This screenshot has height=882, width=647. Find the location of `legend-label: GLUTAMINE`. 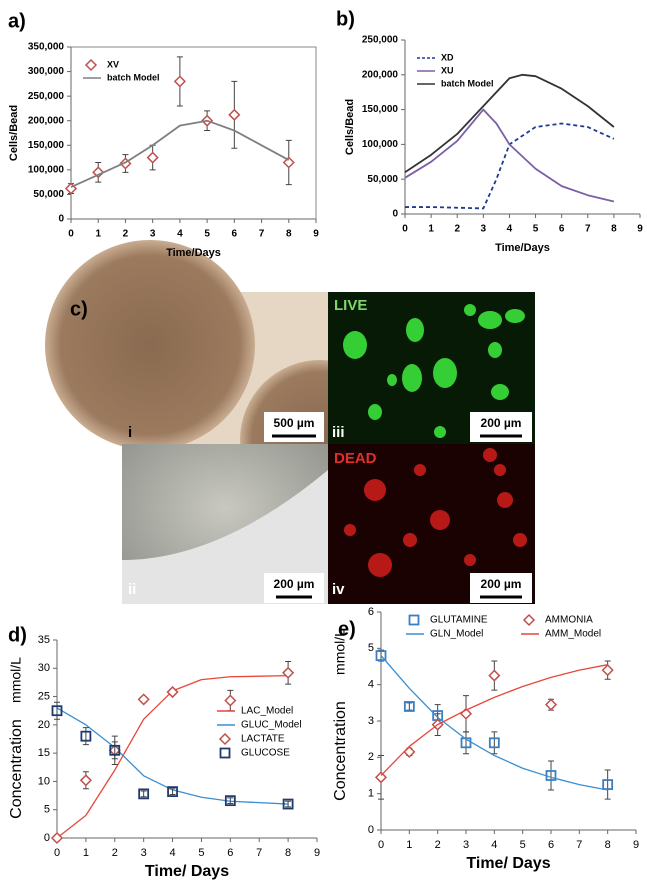

legend-label: GLUTAMINE is located at coordinates (459, 620).